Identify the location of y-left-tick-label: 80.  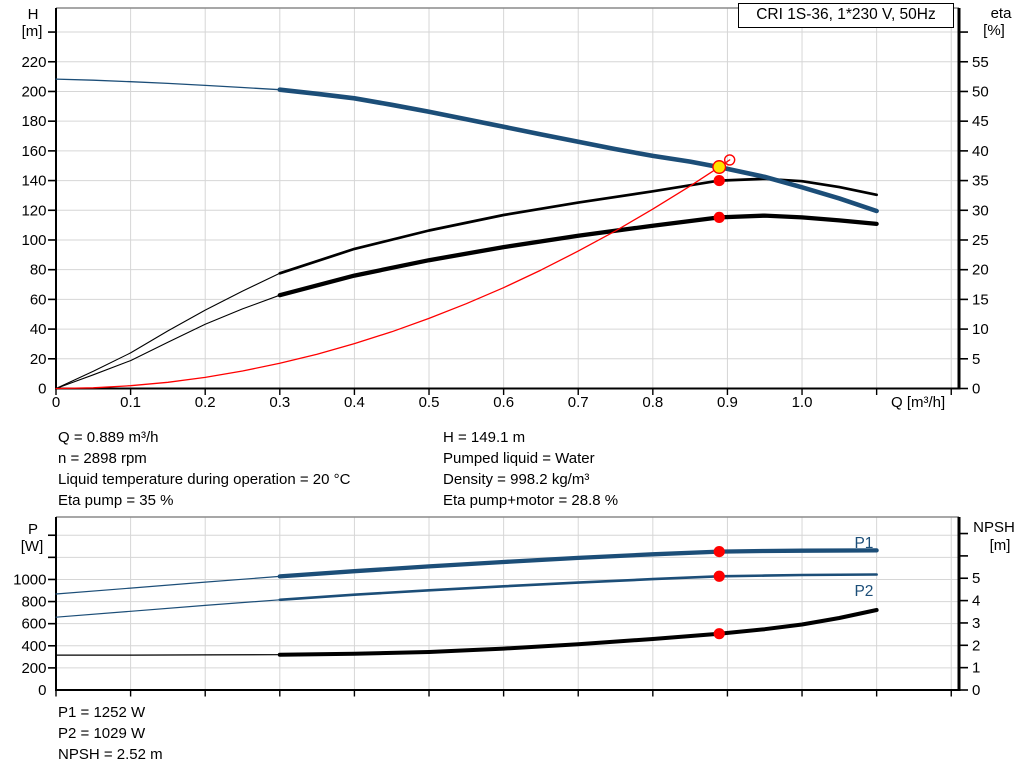
(38, 270).